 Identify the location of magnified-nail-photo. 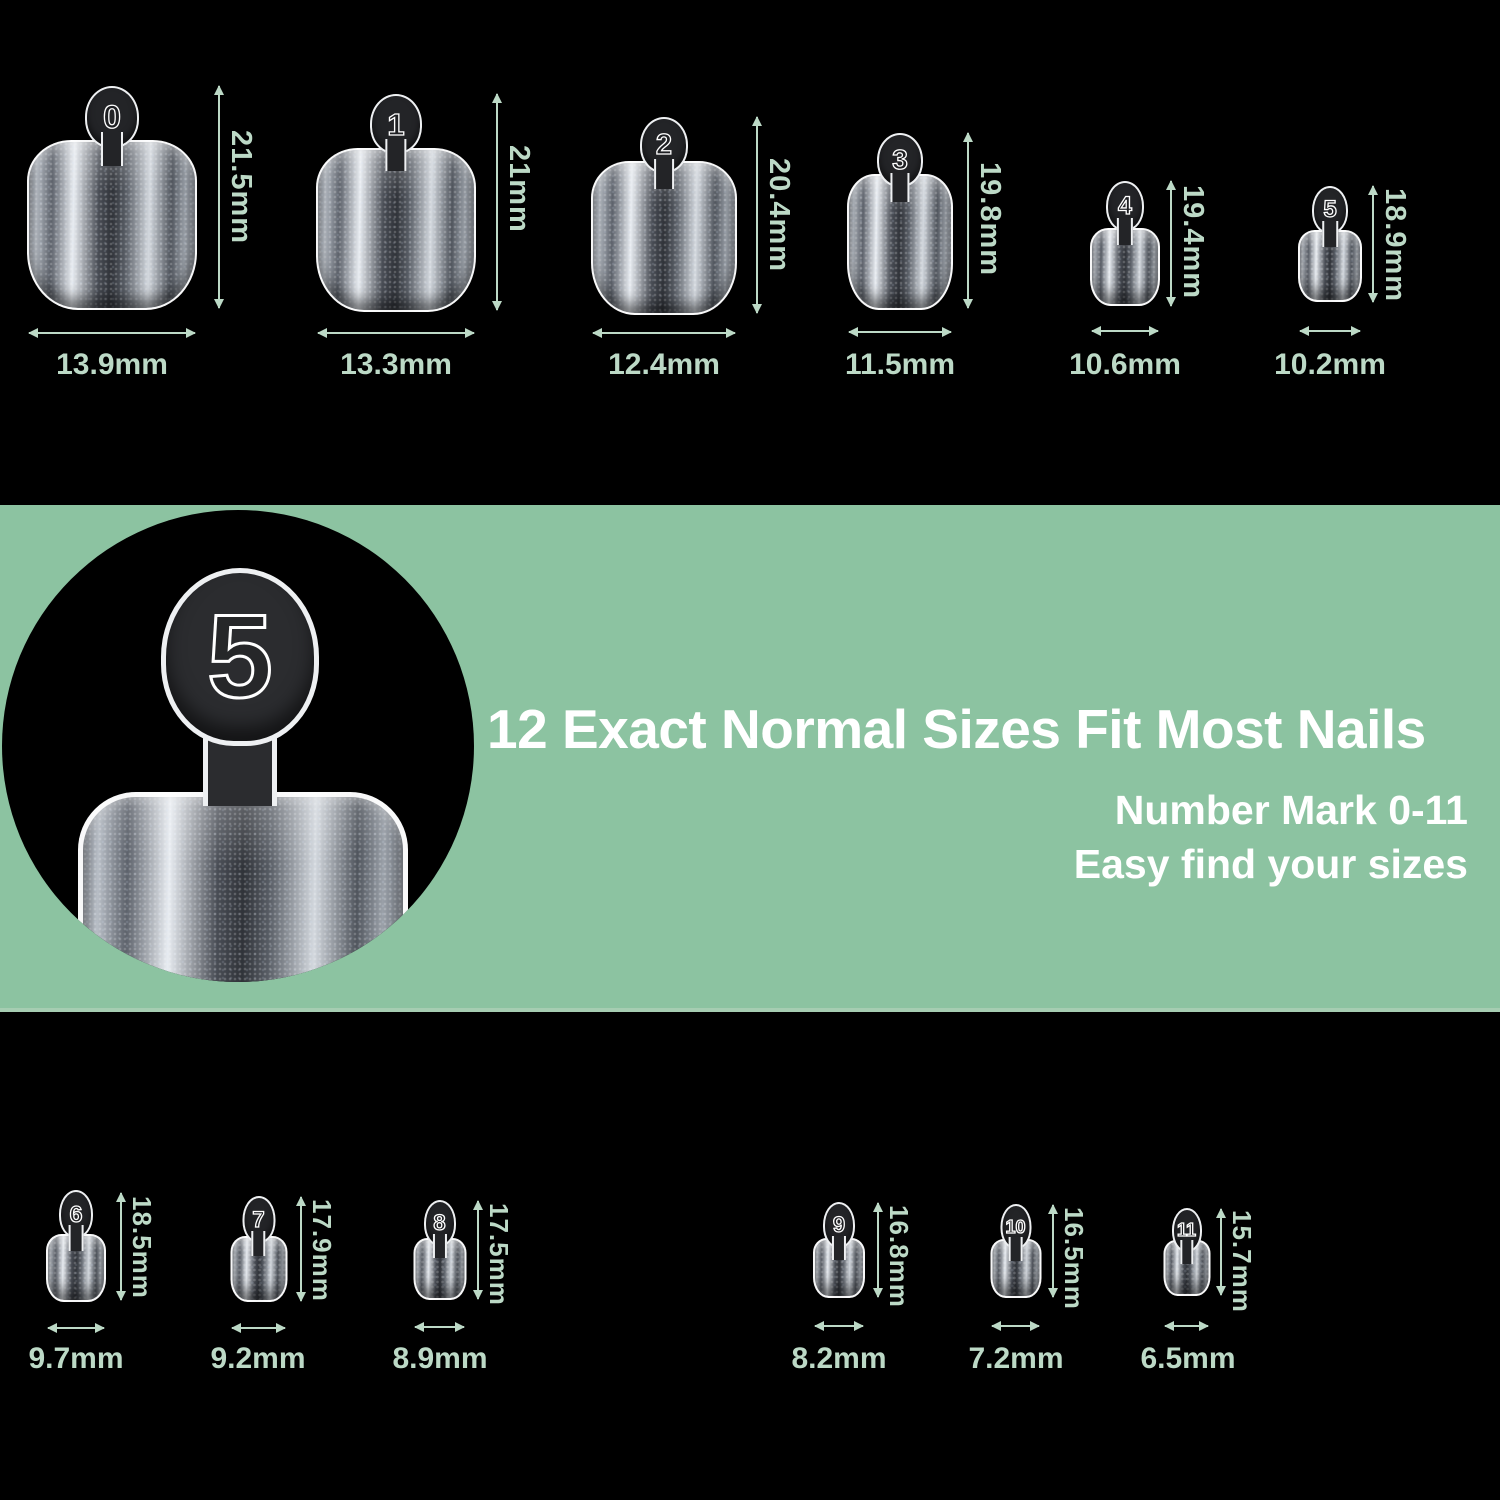
(243, 887).